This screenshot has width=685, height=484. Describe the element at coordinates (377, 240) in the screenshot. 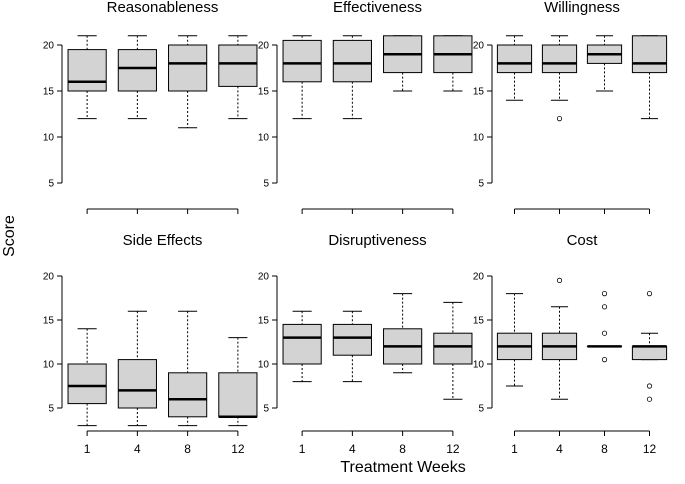

I see `panel-title: Disruptiveness` at that location.